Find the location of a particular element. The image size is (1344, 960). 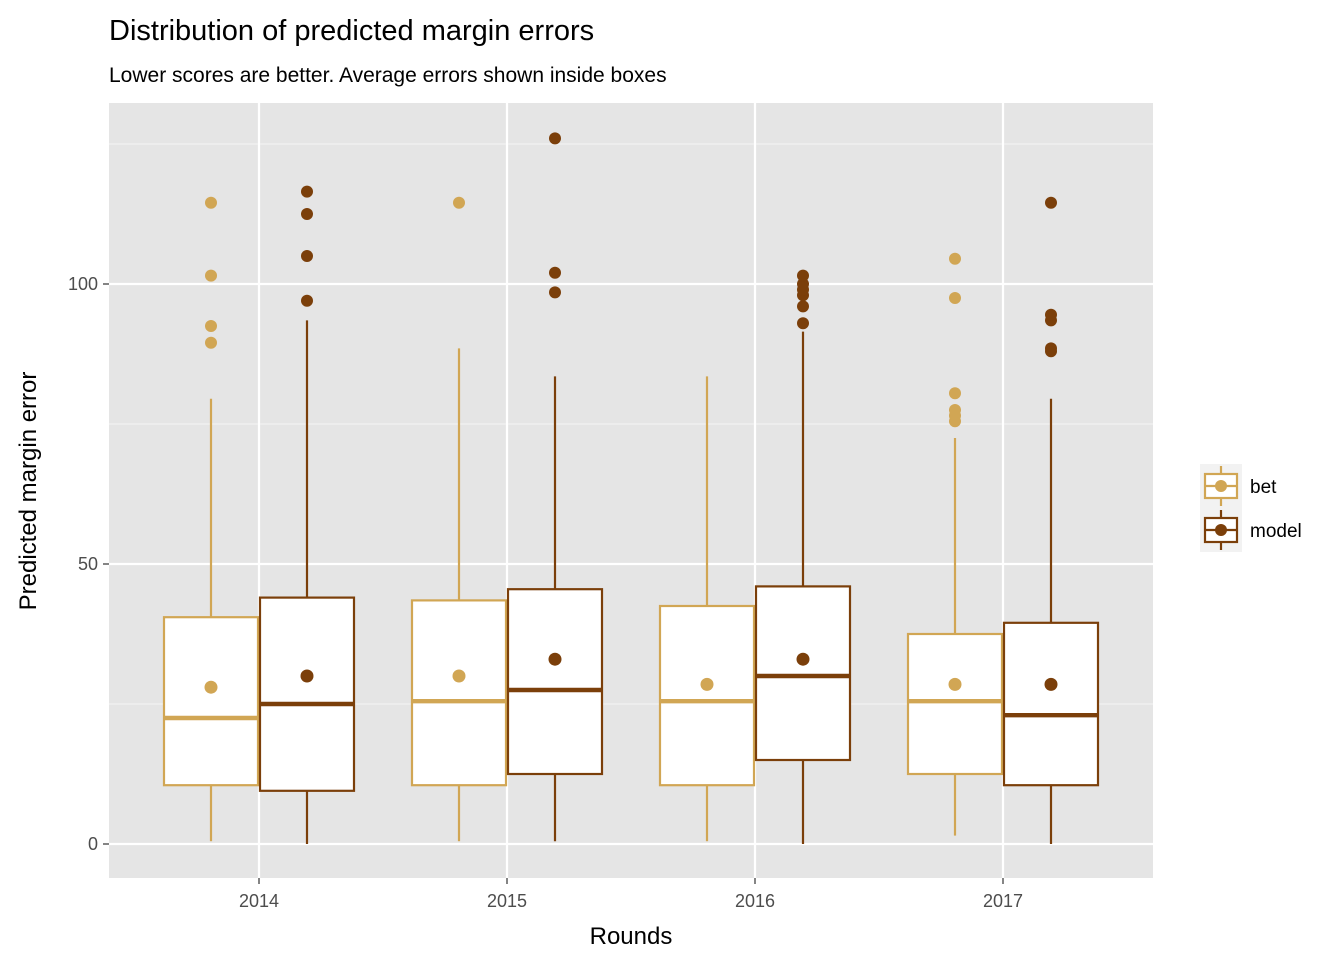

x-axis-ticks: 2014 2015 2016 2017 is located at coordinates (631, 894).